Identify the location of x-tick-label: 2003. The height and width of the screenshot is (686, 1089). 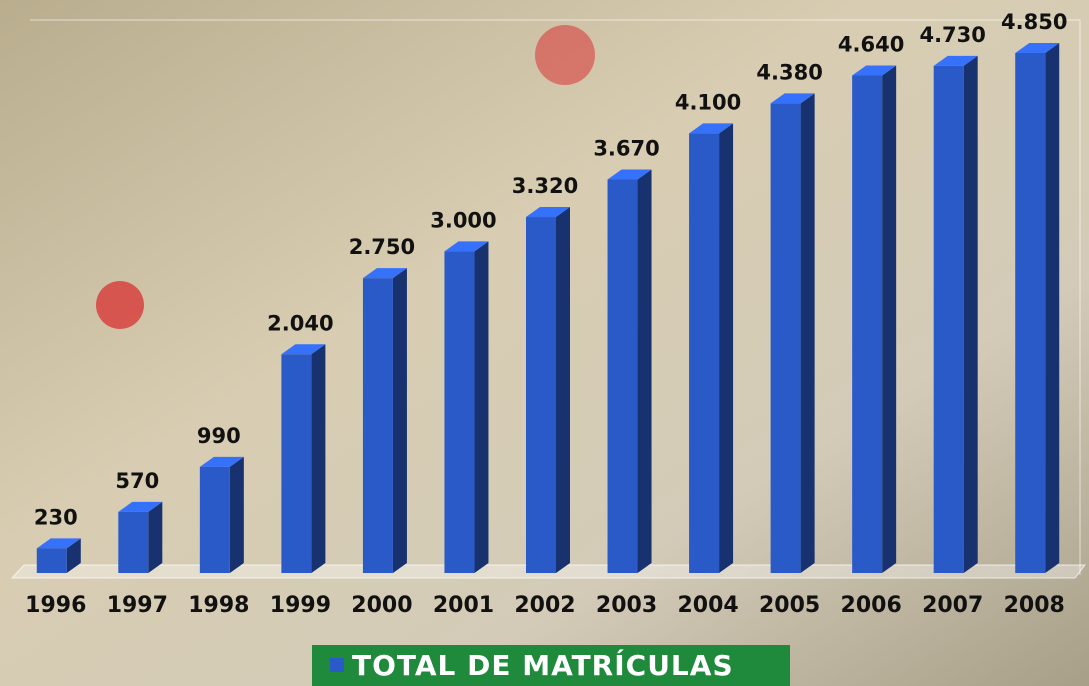
(626, 605).